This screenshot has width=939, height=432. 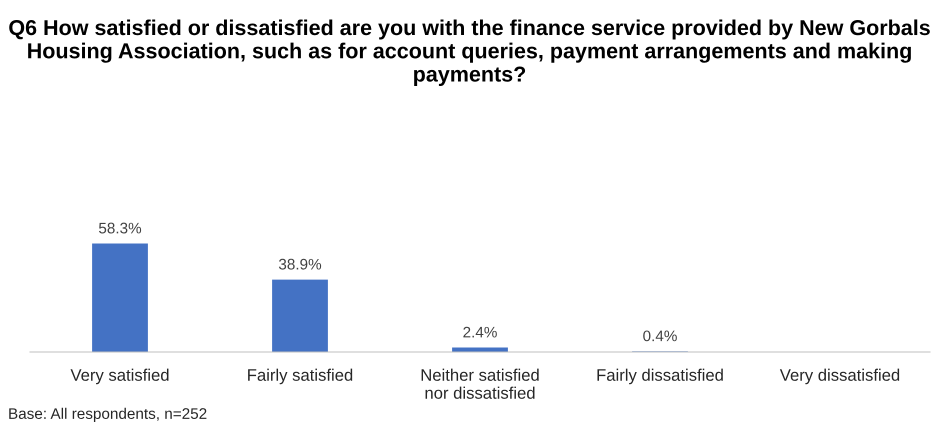 I want to click on x-tick-label: Fairly satisfied, so click(x=300, y=376).